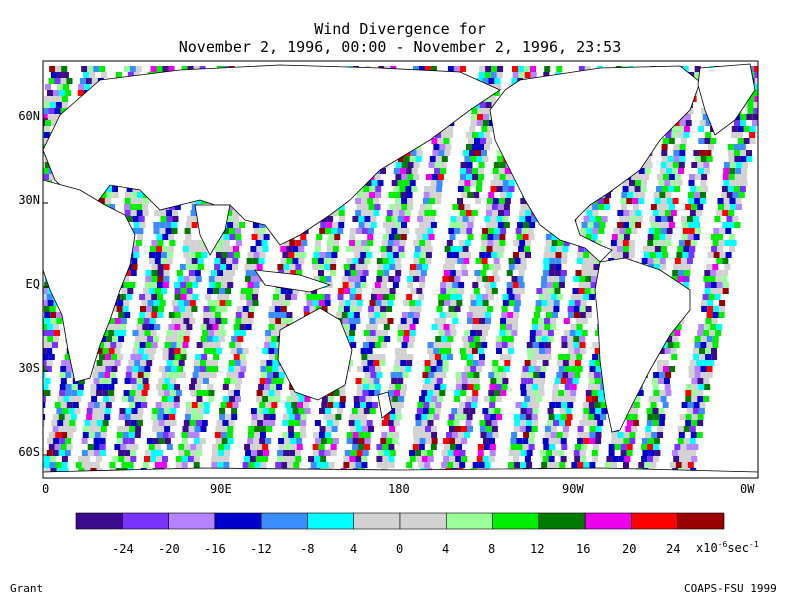 The height and width of the screenshot is (600, 800). Describe the element at coordinates (573, 489) in the screenshot. I see `lon-label-90w: 90W` at that location.